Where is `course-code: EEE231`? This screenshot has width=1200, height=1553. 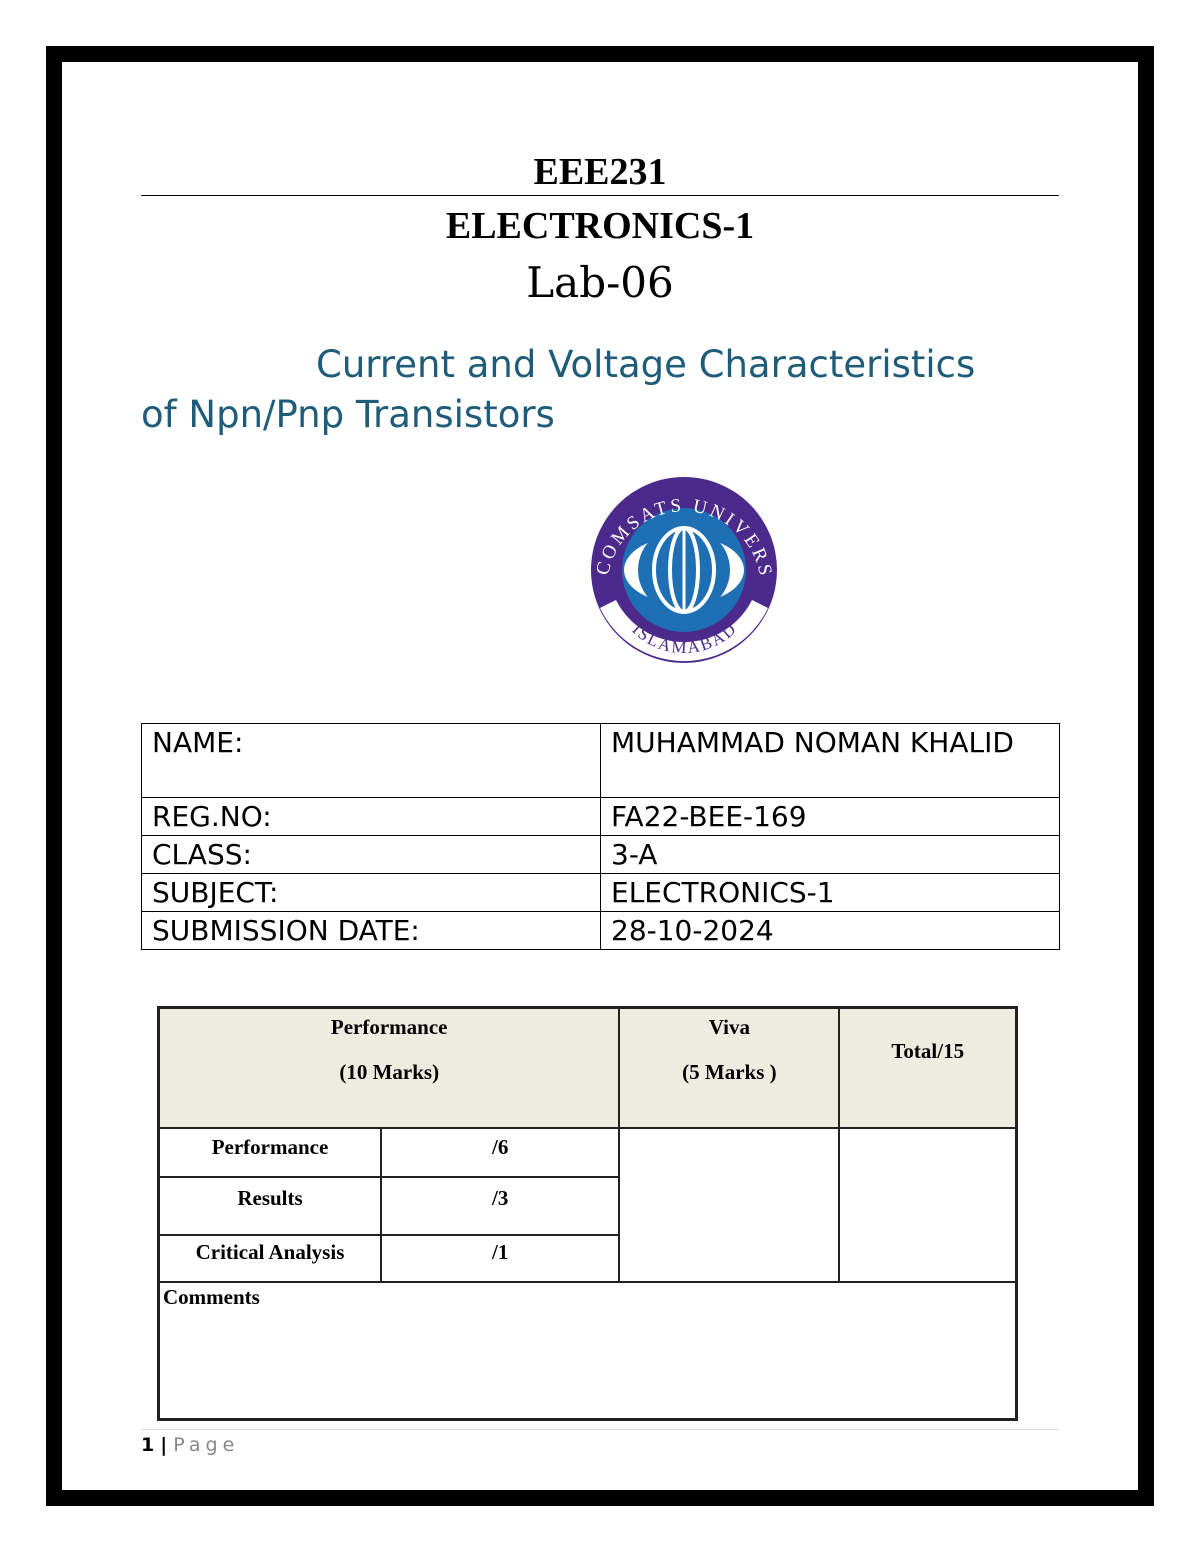 course-code: EEE231 is located at coordinates (600, 172).